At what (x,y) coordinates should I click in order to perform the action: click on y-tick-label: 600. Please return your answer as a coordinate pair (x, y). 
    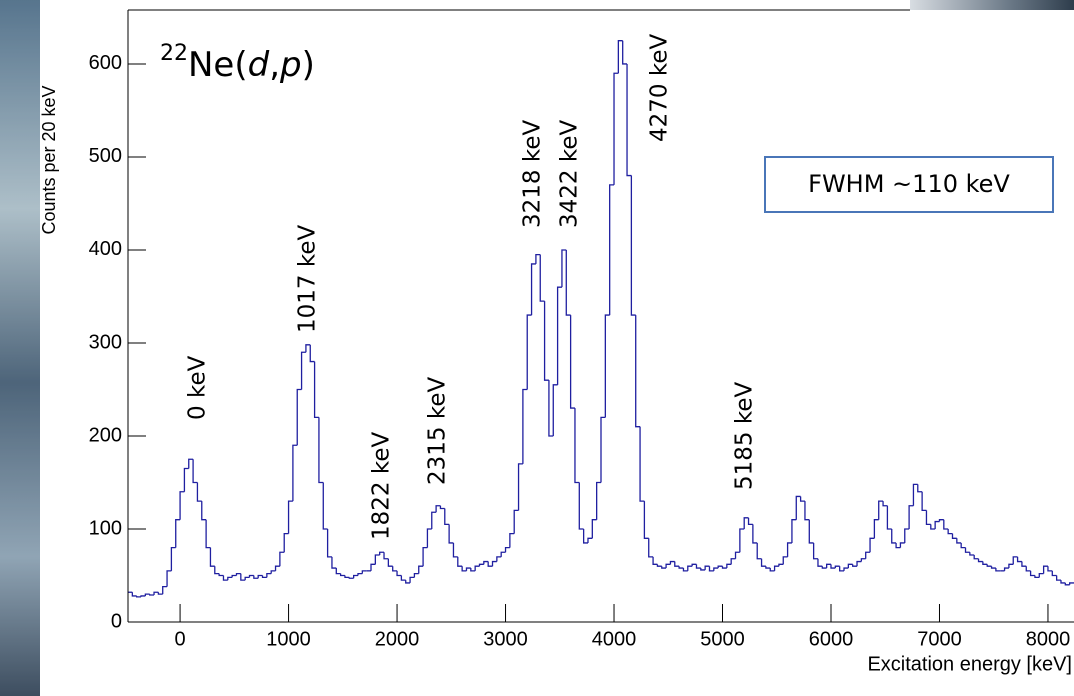
    Looking at the image, I should click on (105, 63).